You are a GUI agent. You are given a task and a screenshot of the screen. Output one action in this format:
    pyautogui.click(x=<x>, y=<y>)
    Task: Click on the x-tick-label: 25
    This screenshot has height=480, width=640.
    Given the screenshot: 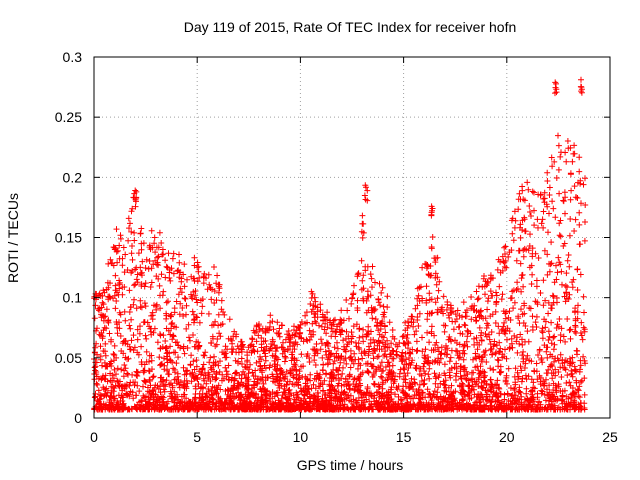 What is the action you would take?
    pyautogui.click(x=610, y=437)
    